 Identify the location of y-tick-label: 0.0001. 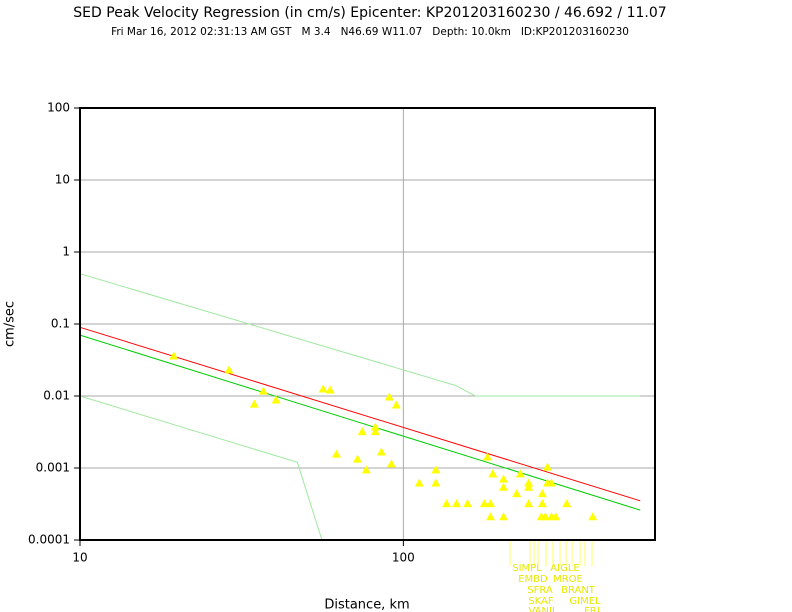
(49, 540).